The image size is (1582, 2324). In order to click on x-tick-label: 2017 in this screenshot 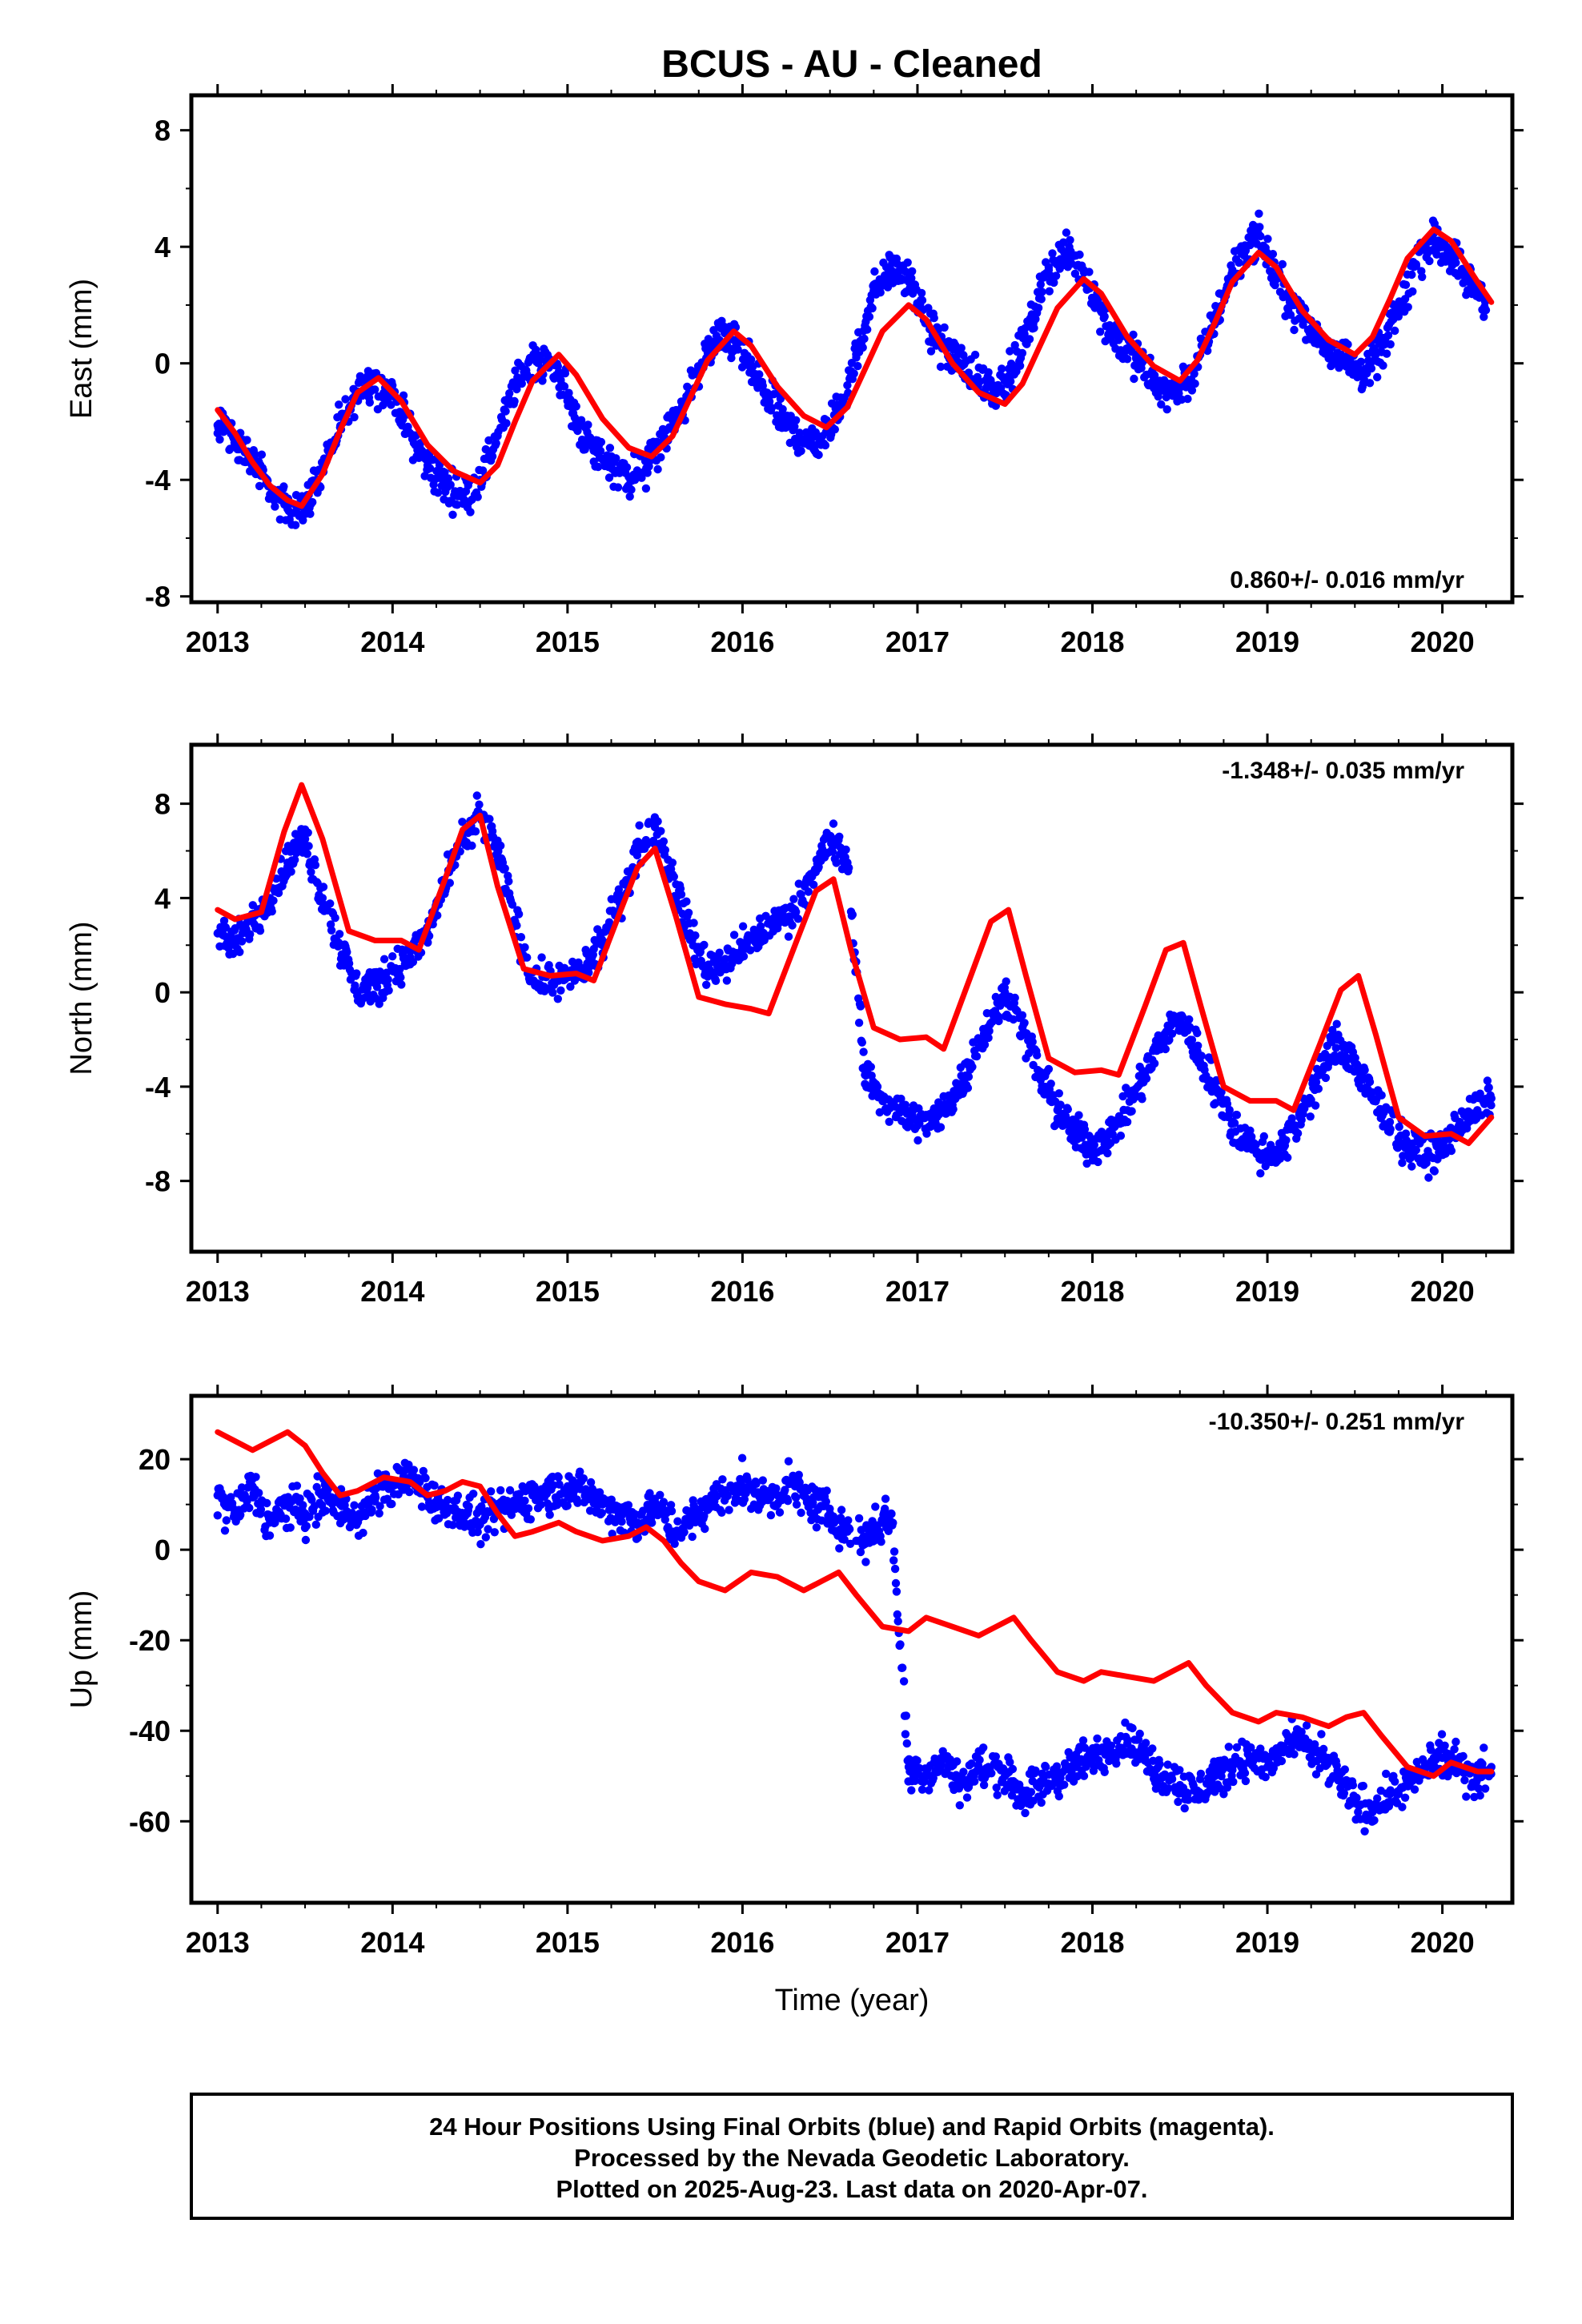, I will do `click(918, 1291)`.